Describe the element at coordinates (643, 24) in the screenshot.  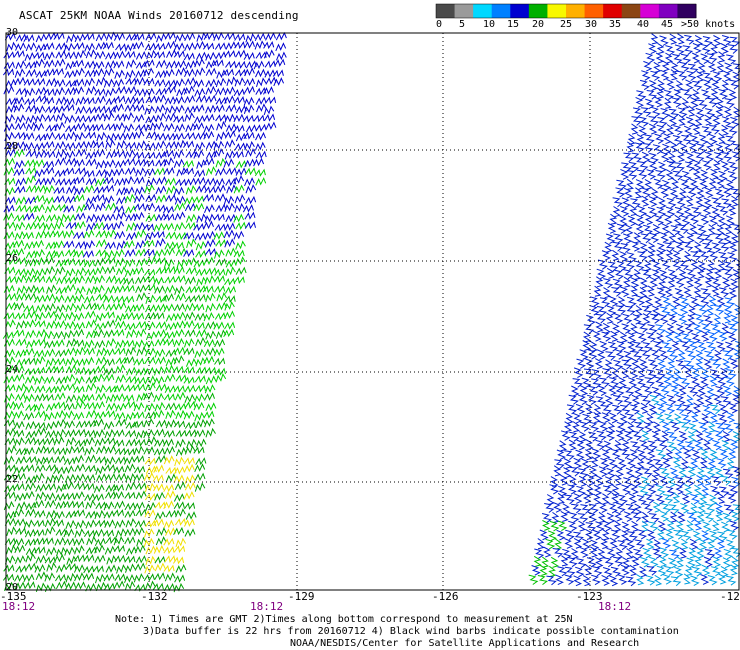
I see `color-scale-label: 40` at that location.